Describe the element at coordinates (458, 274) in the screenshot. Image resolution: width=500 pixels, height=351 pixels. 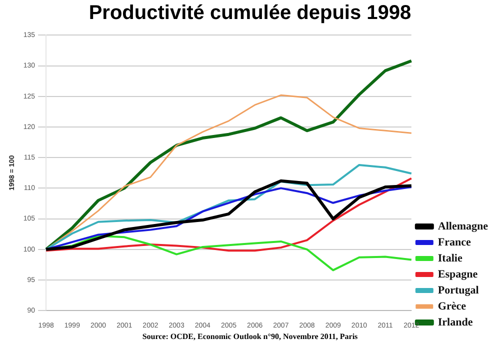
I see `legend-label: Espagne` at that location.